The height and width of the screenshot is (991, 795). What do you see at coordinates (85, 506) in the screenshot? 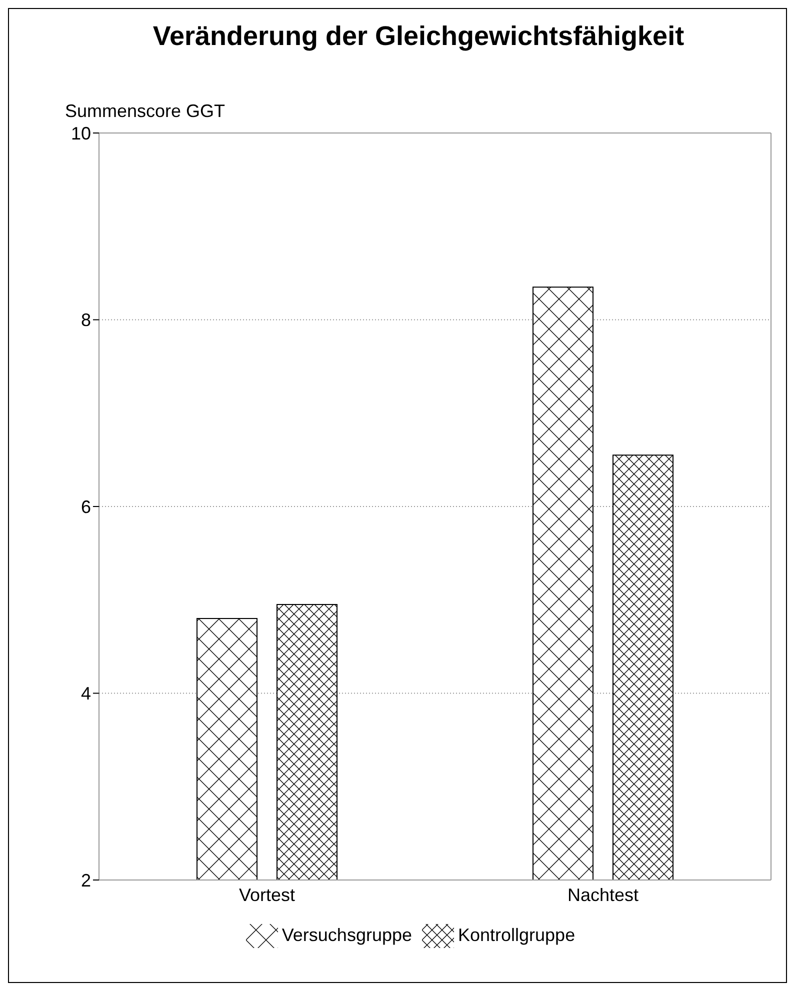
I see `y-tick-label: 6` at bounding box center [85, 506].